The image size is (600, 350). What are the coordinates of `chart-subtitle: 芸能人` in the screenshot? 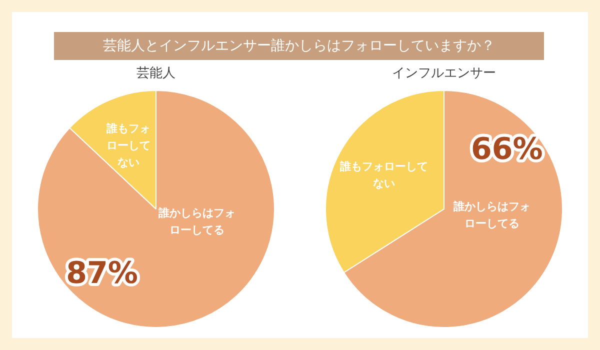 It's located at (156, 74).